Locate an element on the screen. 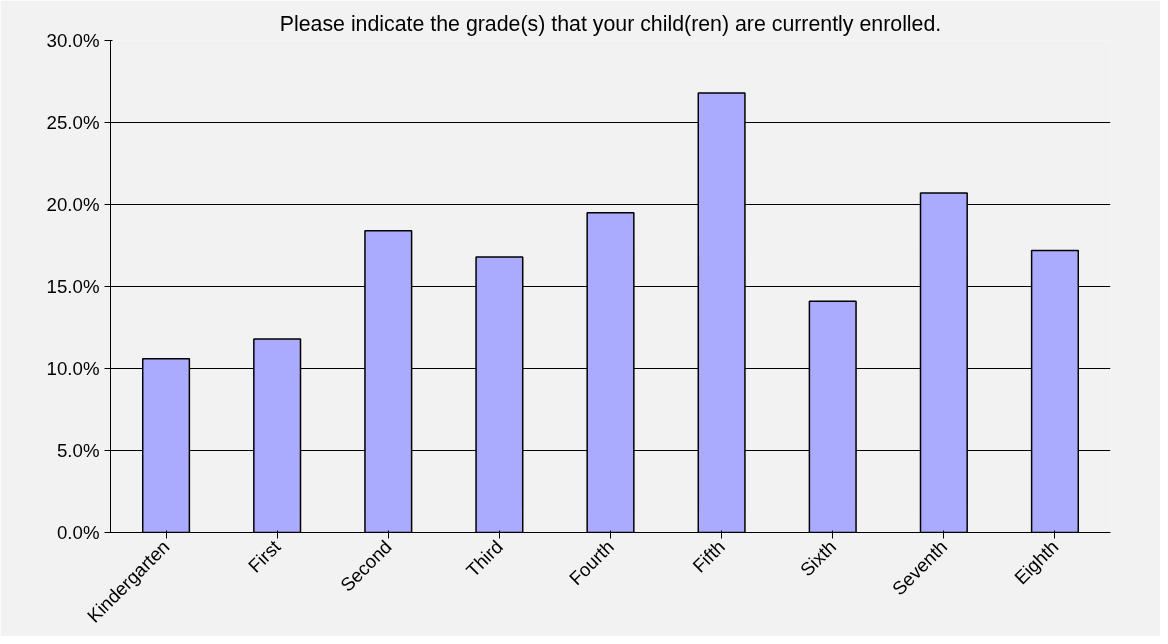 Image resolution: width=1168 pixels, height=644 pixels. y-tick-label: 5.0% is located at coordinates (78, 450).